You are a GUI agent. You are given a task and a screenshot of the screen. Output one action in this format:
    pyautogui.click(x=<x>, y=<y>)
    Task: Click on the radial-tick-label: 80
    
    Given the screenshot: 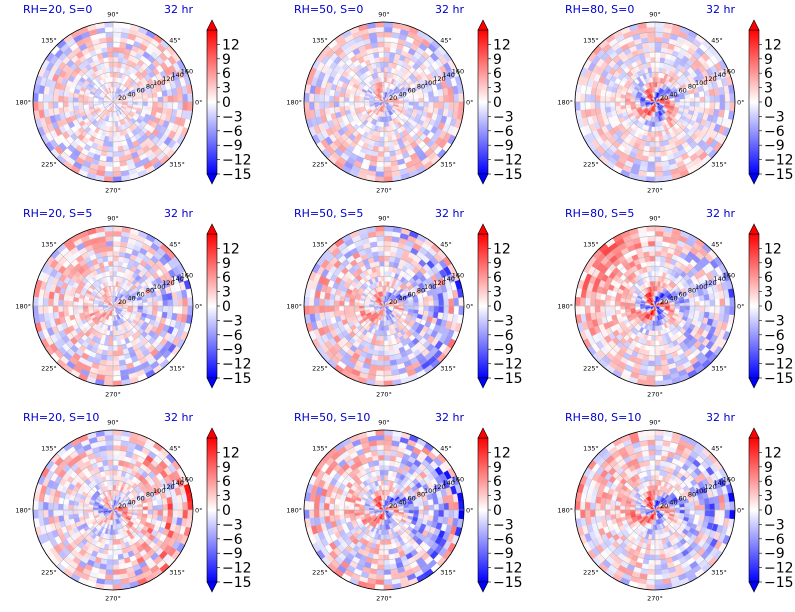 What is the action you would take?
    pyautogui.click(x=421, y=87)
    